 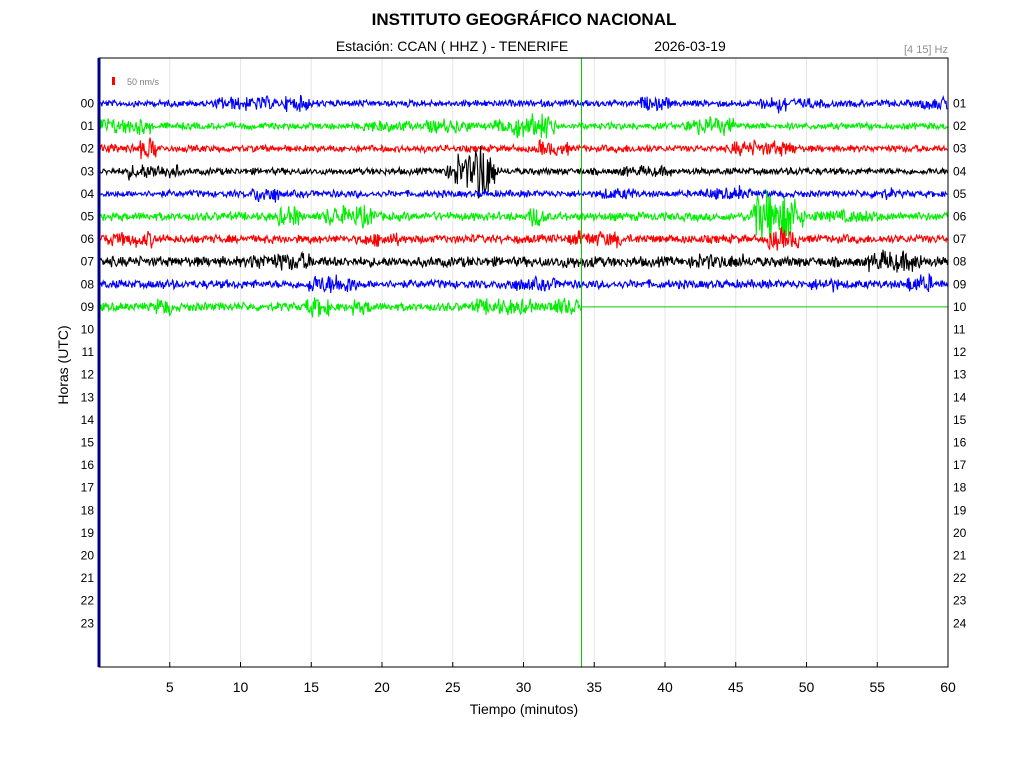 I want to click on chart-title: INSTITUTO GEOGRÁFICO NACIONAL, so click(x=524, y=19).